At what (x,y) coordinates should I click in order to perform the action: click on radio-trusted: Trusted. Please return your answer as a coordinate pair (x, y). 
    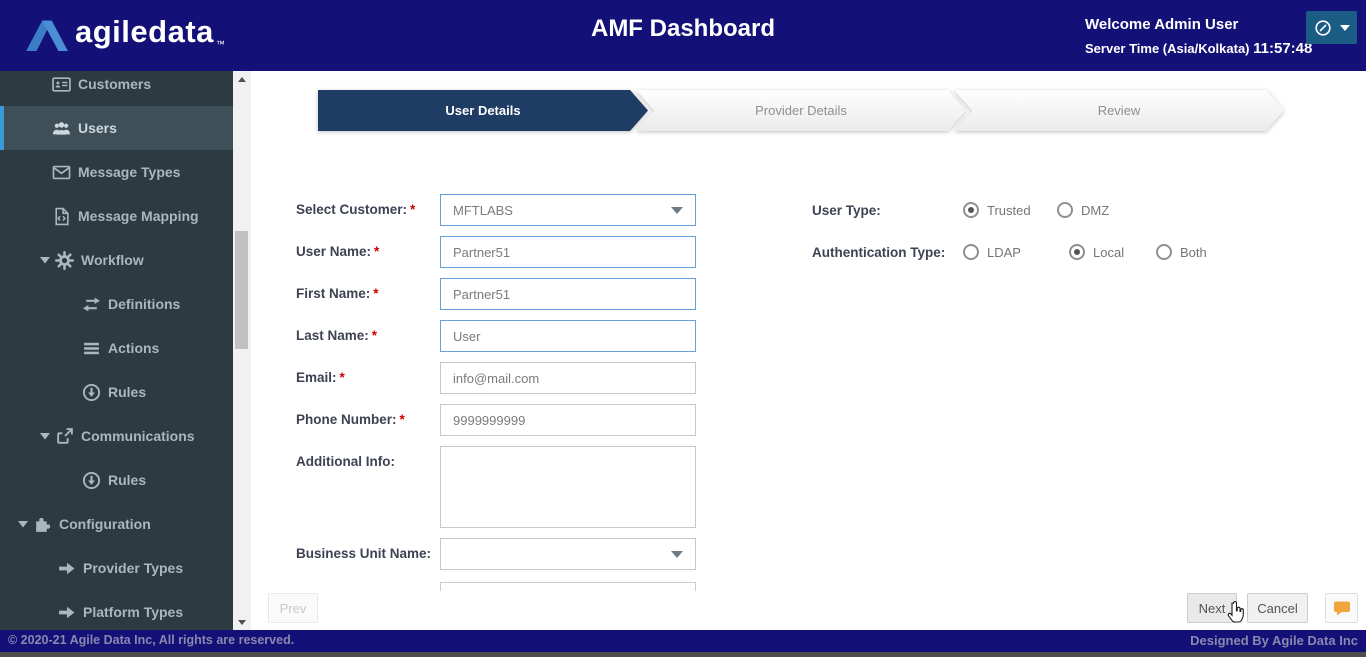
    Looking at the image, I should click on (997, 210).